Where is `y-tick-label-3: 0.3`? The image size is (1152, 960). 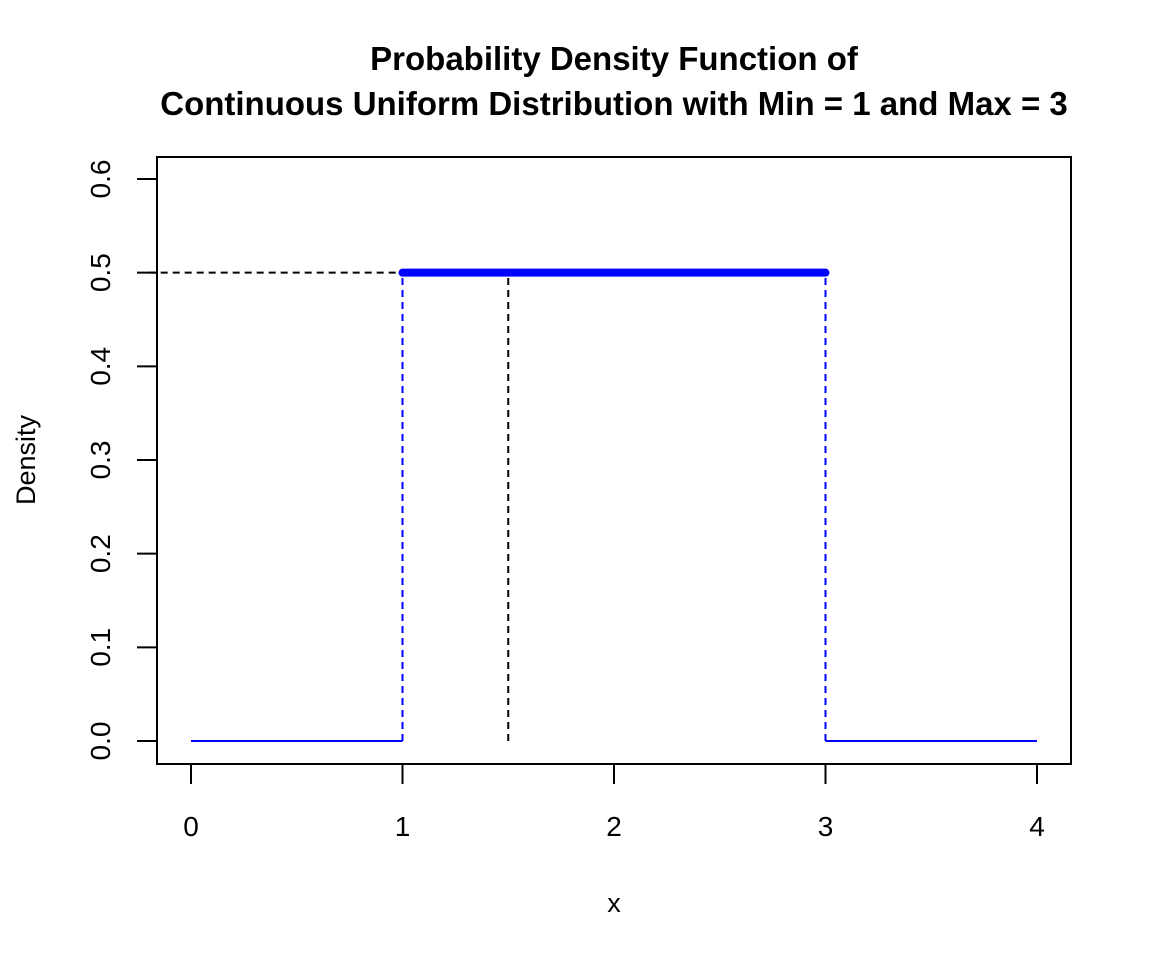 y-tick-label-3: 0.3 is located at coordinates (100, 460).